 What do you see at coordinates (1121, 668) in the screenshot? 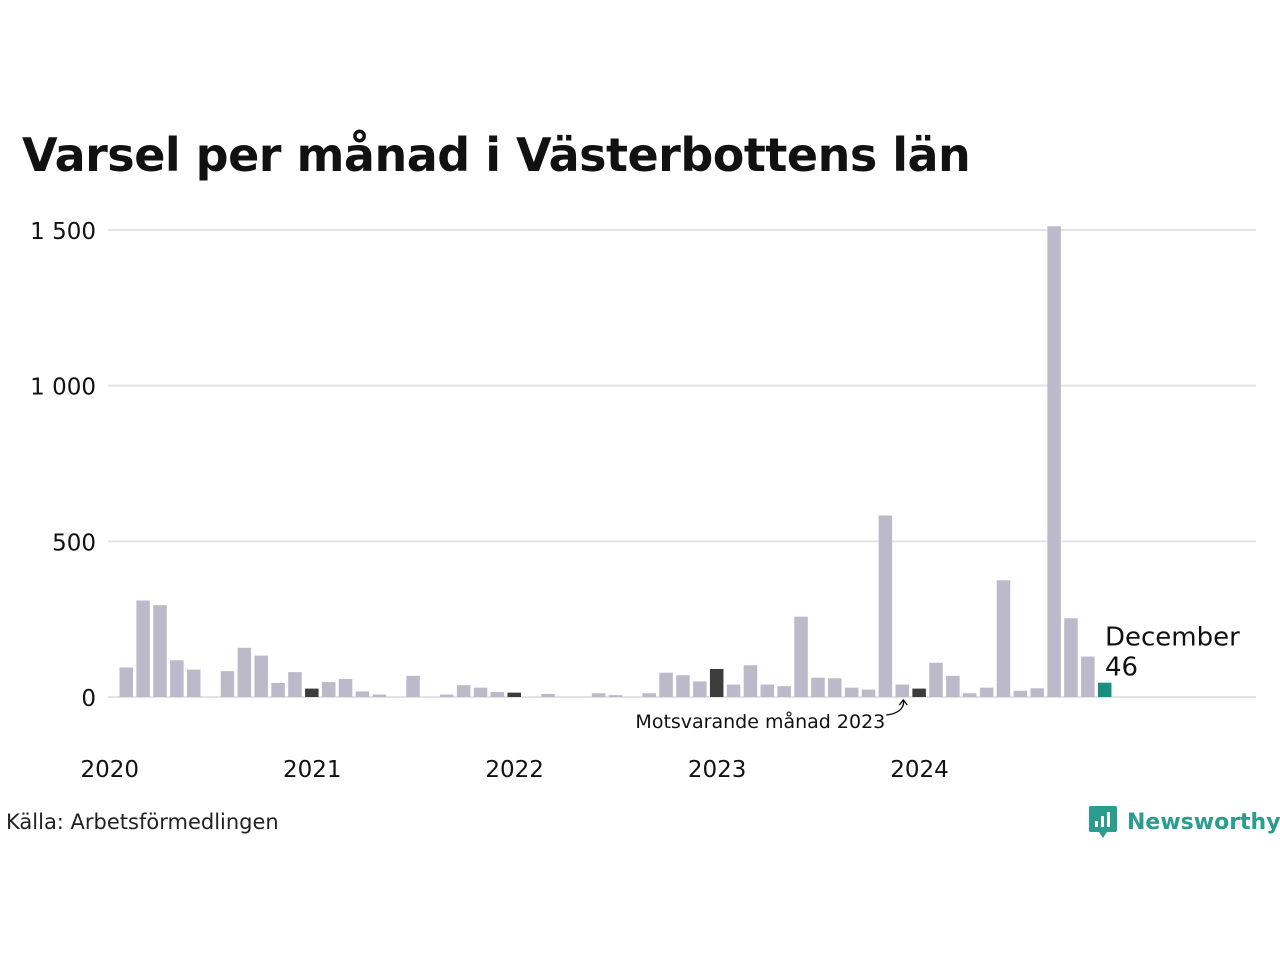
I see `current-month-value: 46` at bounding box center [1121, 668].